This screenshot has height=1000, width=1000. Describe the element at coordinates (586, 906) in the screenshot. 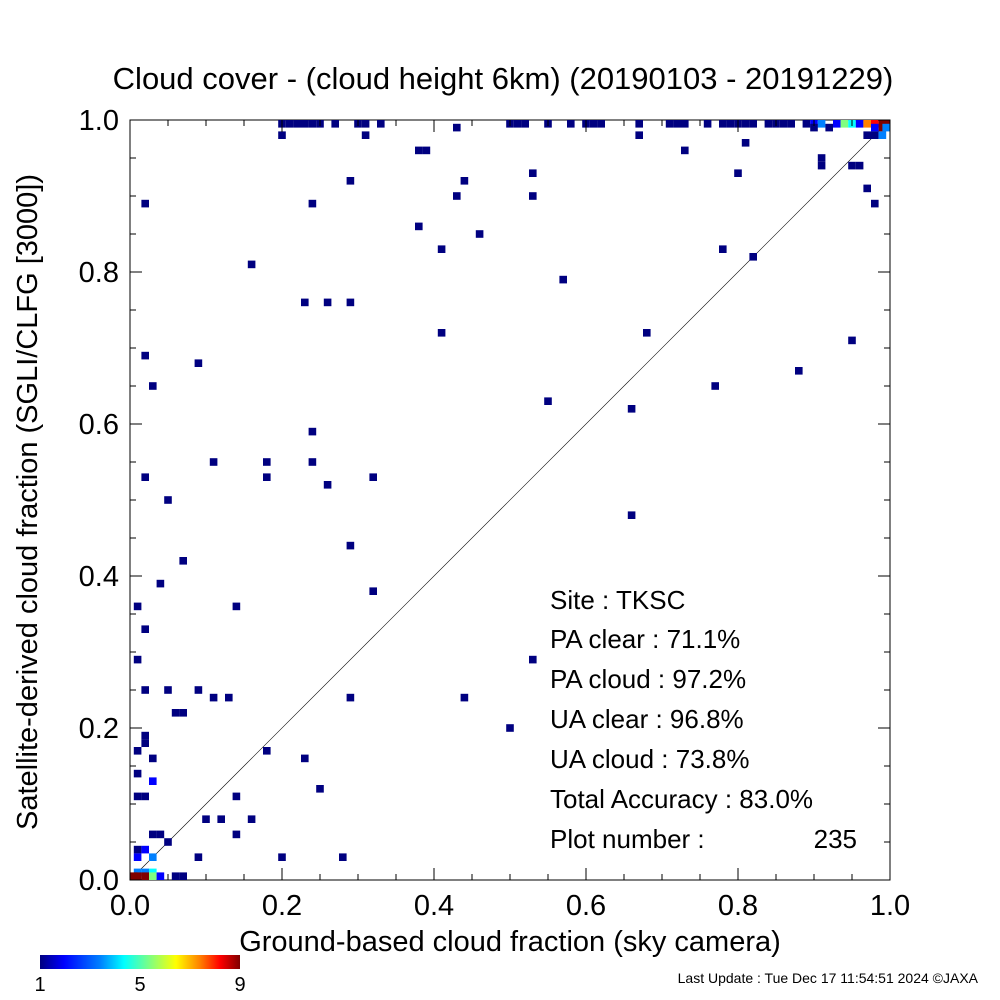

I see `x-tick-label: 0.6` at that location.